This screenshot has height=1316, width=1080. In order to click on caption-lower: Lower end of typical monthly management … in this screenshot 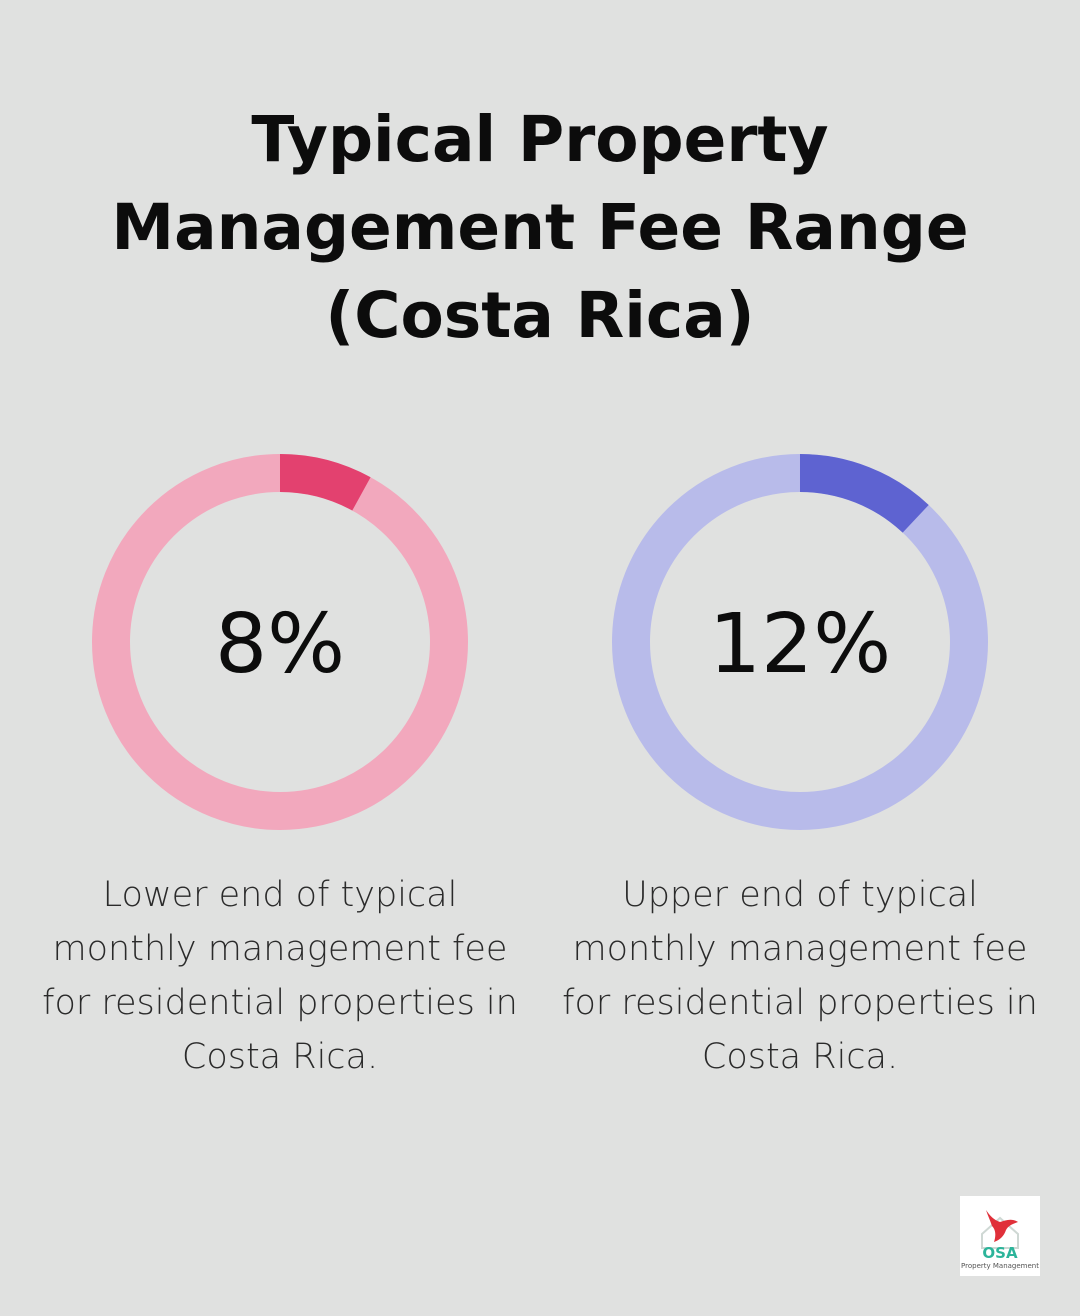, I will do `click(280, 976)`.